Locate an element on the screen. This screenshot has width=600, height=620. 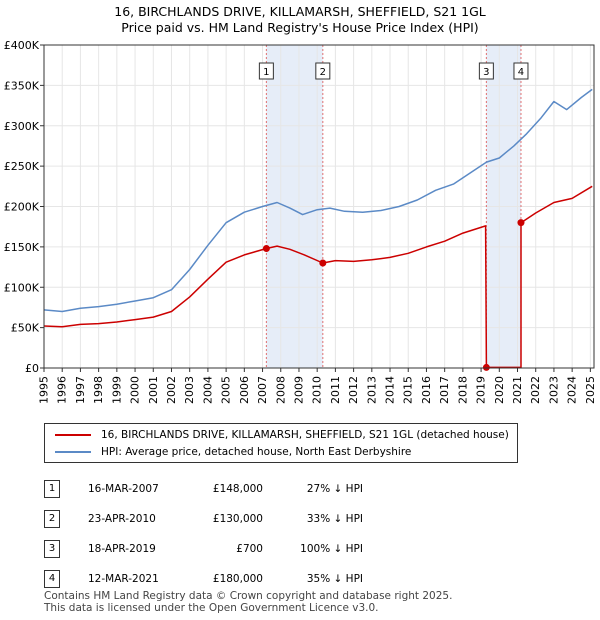
x-tick-label: 2017 is located at coordinates (444, 390).